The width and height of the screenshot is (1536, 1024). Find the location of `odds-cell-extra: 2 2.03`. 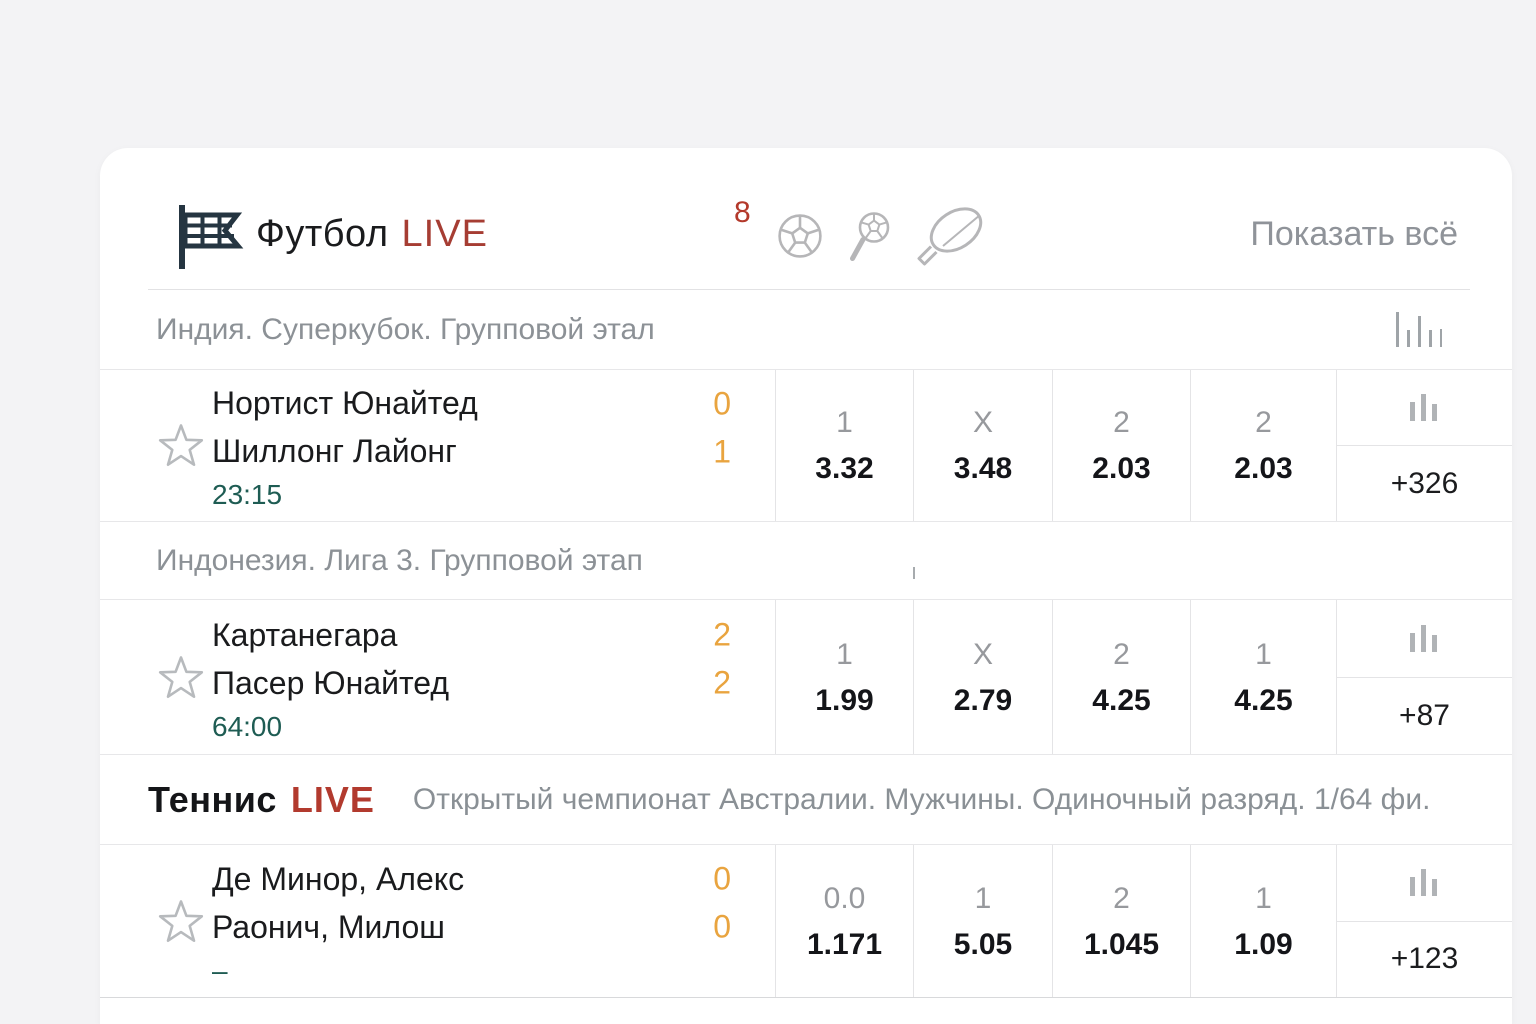

odds-cell-extra: 2 2.03 is located at coordinates (1263, 445).